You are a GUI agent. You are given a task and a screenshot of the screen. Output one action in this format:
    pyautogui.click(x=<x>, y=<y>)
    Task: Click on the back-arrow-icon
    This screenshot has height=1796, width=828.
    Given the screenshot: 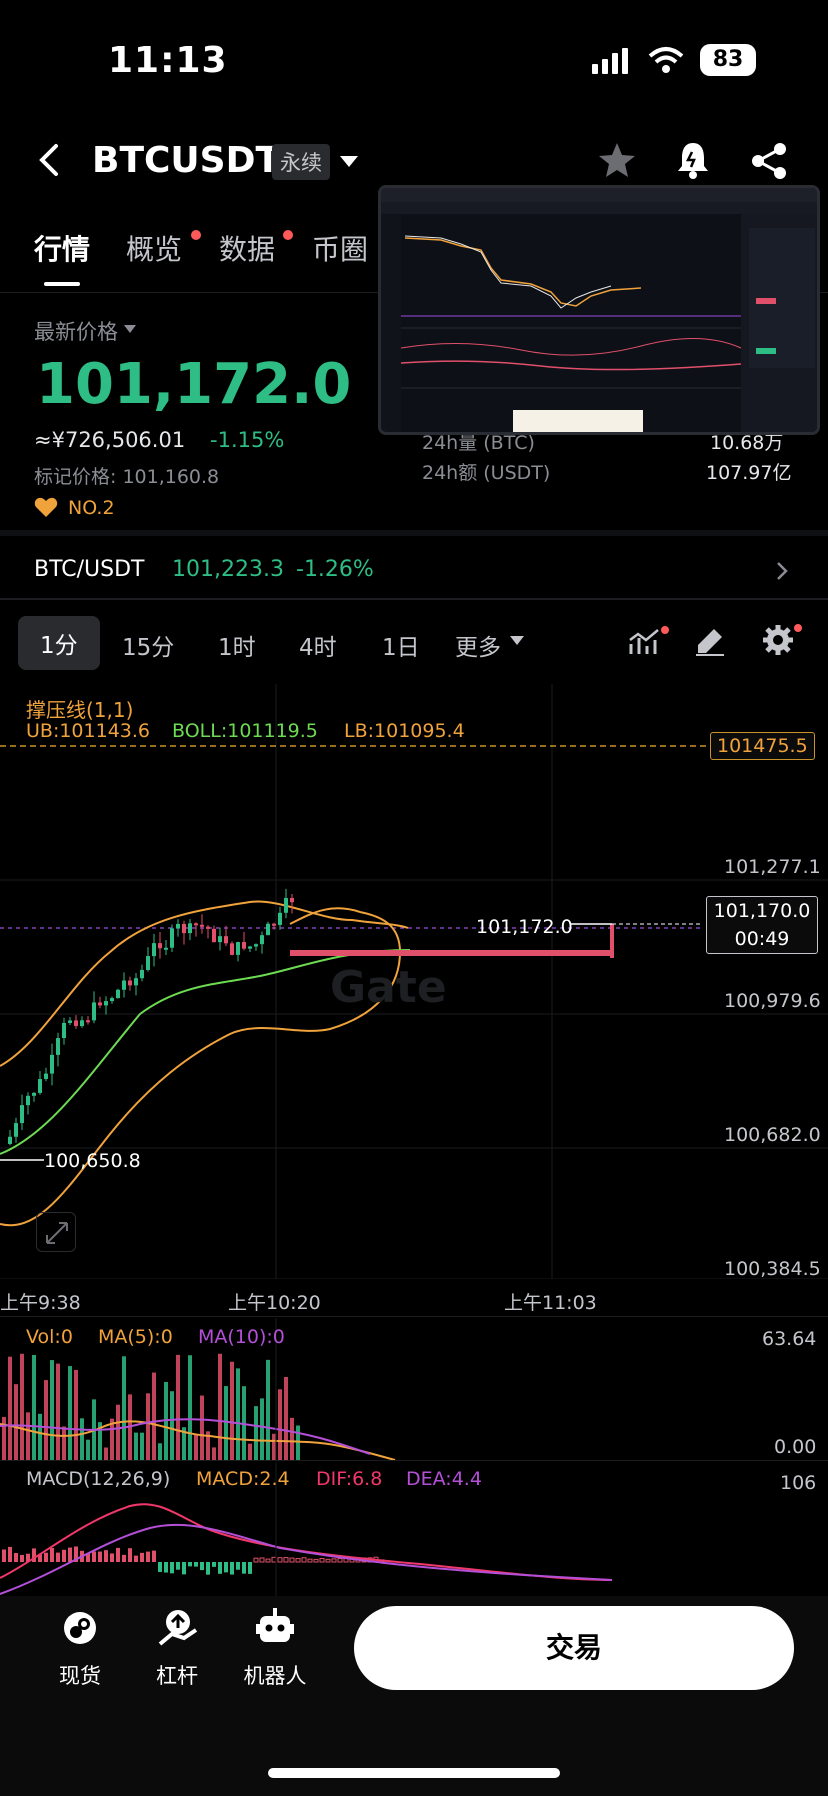 What is the action you would take?
    pyautogui.click(x=49, y=160)
    